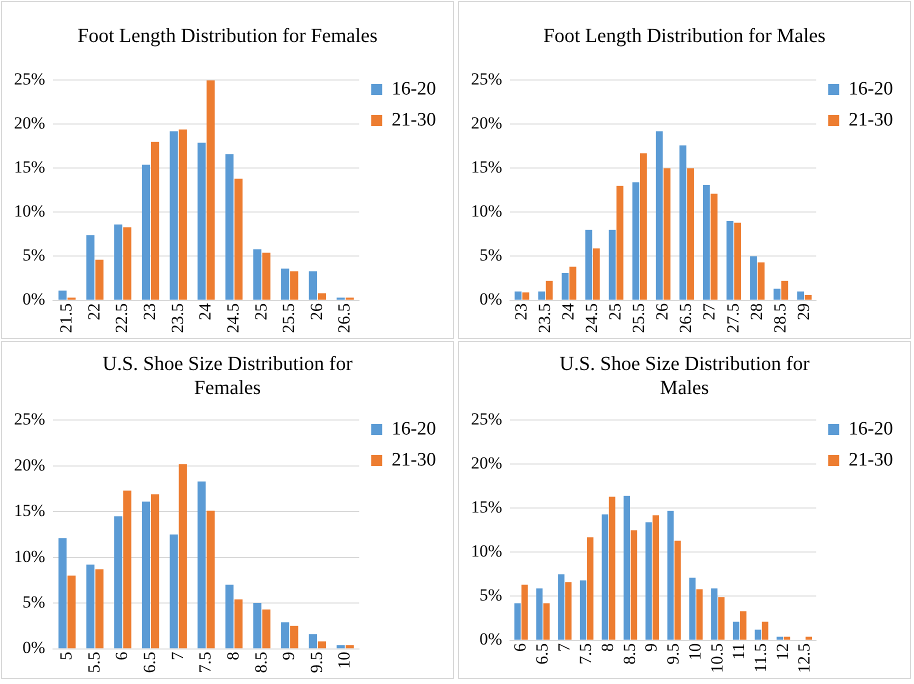 The height and width of the screenshot is (684, 914). I want to click on x-tick-label: 26.5, so click(344, 318).